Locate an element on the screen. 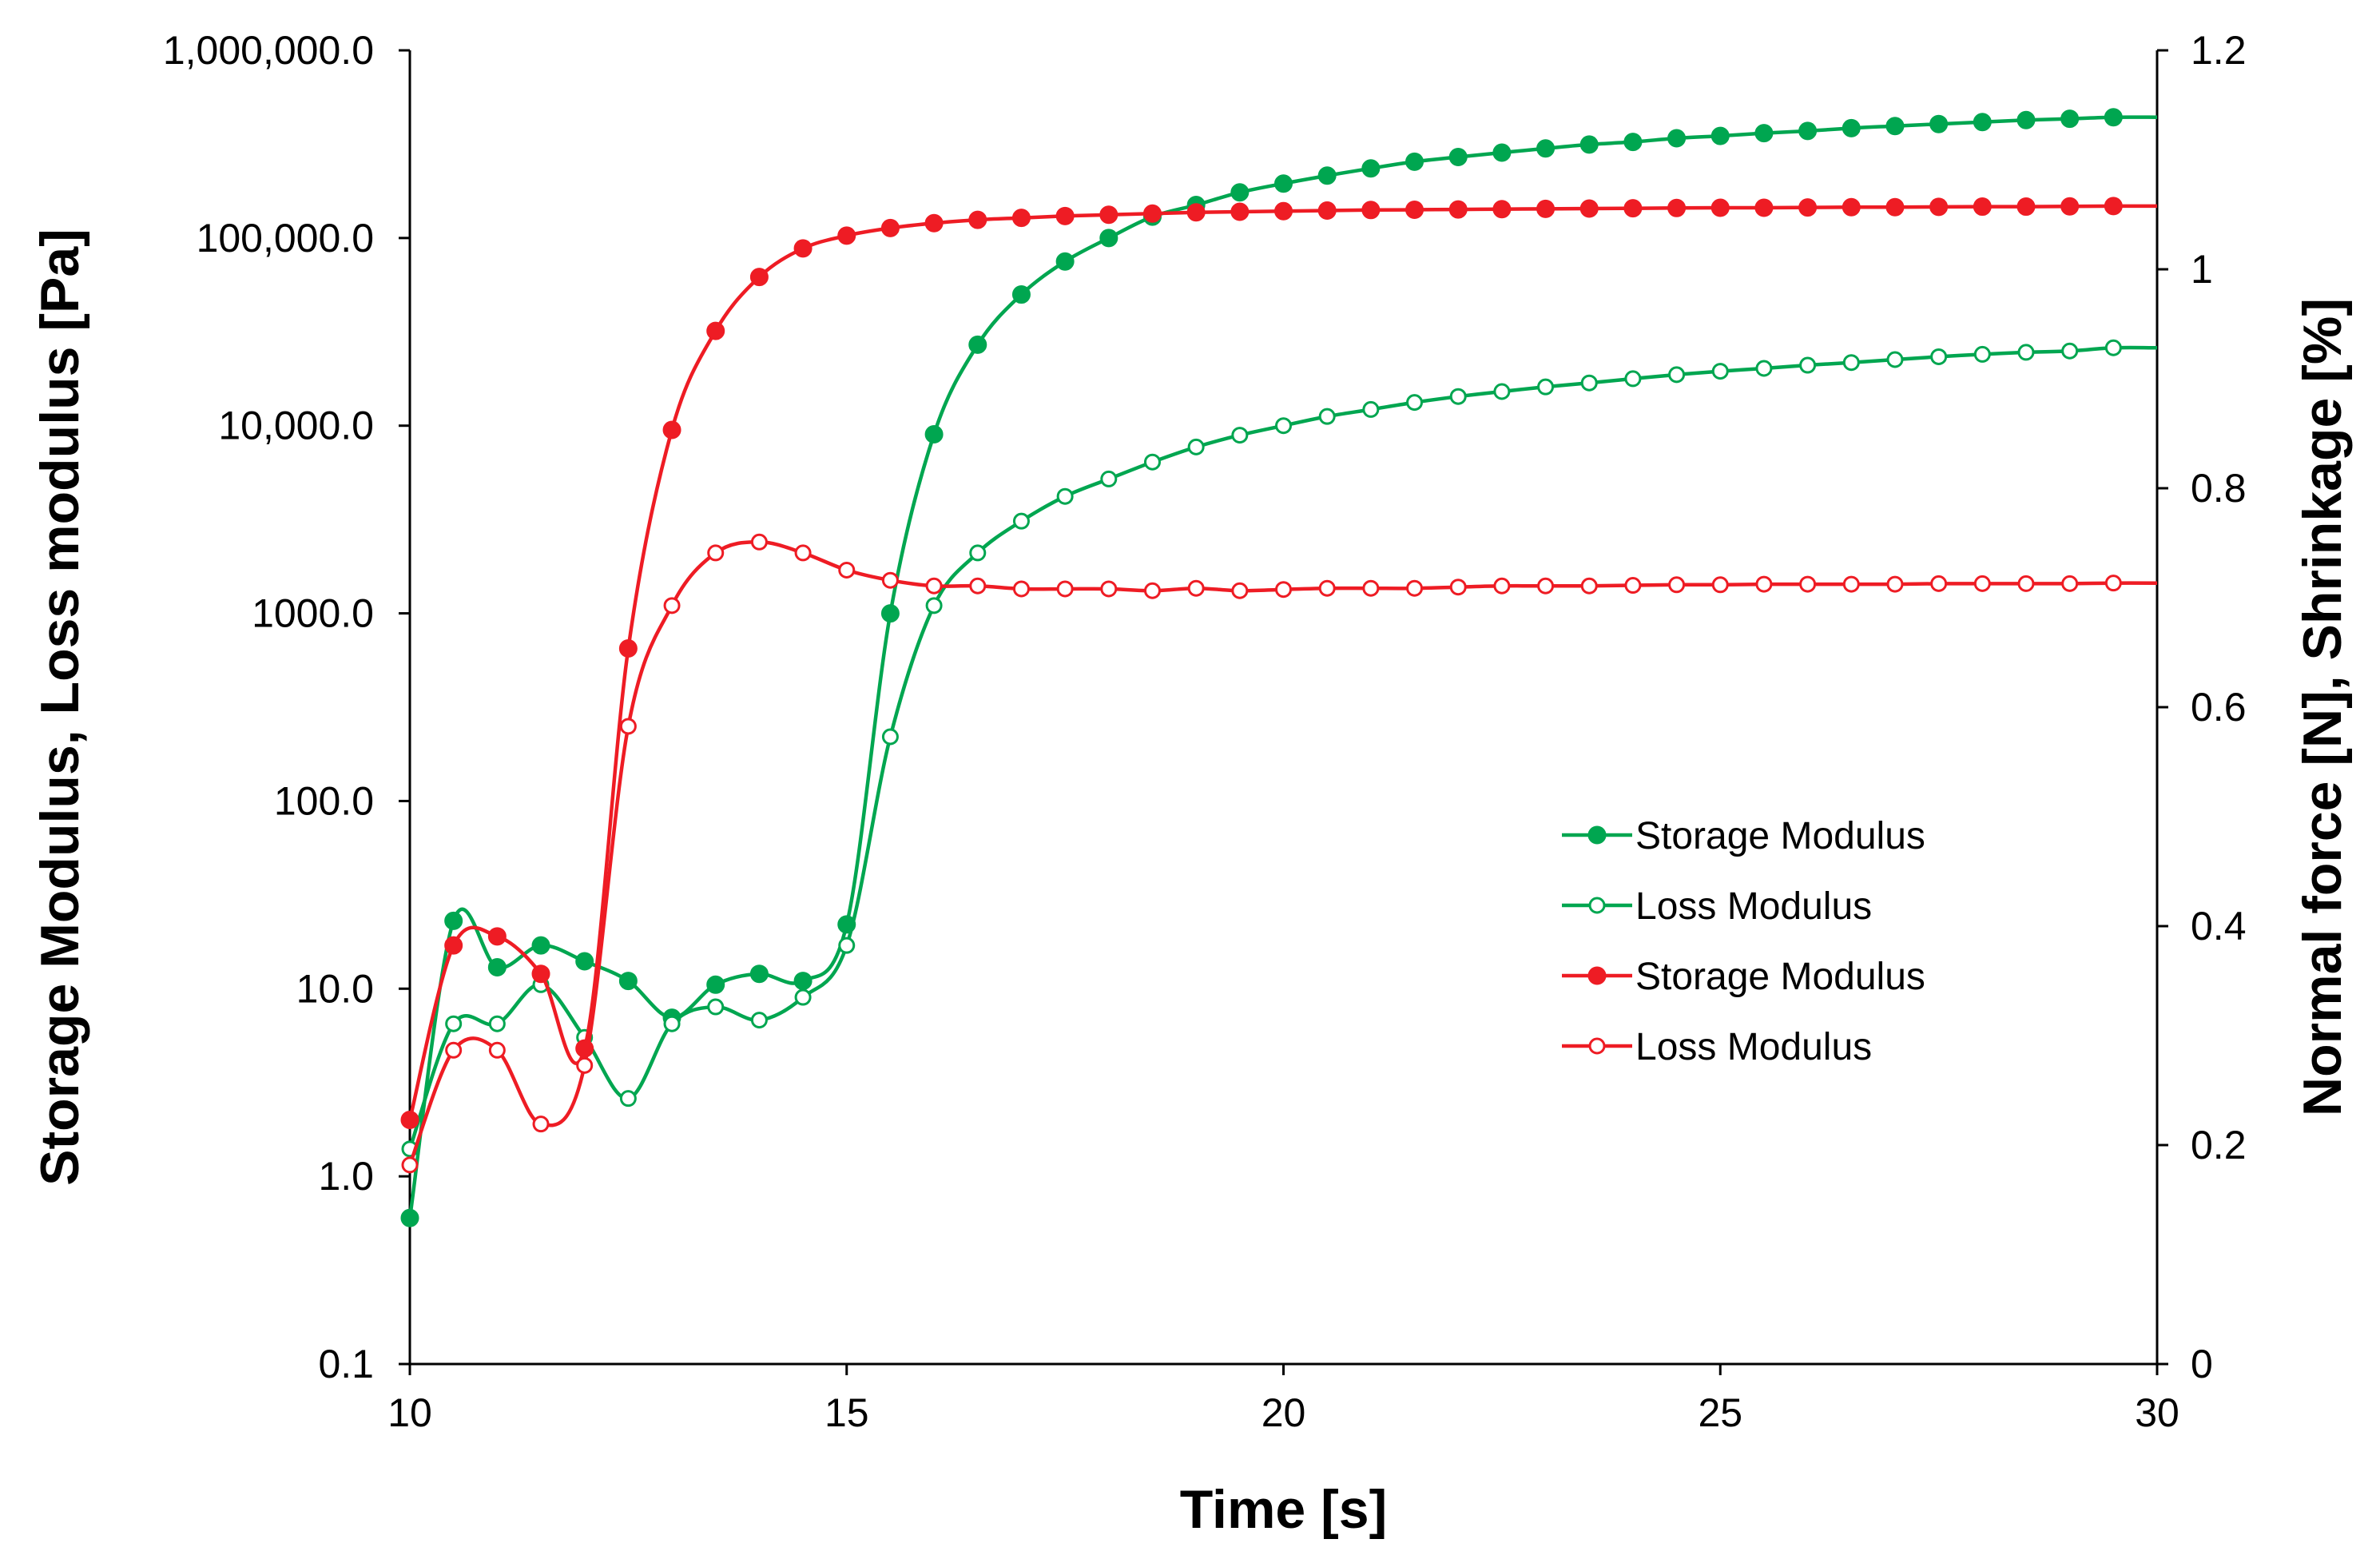 This screenshot has height=1559, width=2380. y-tick-label: 10.0 is located at coordinates (335, 988).